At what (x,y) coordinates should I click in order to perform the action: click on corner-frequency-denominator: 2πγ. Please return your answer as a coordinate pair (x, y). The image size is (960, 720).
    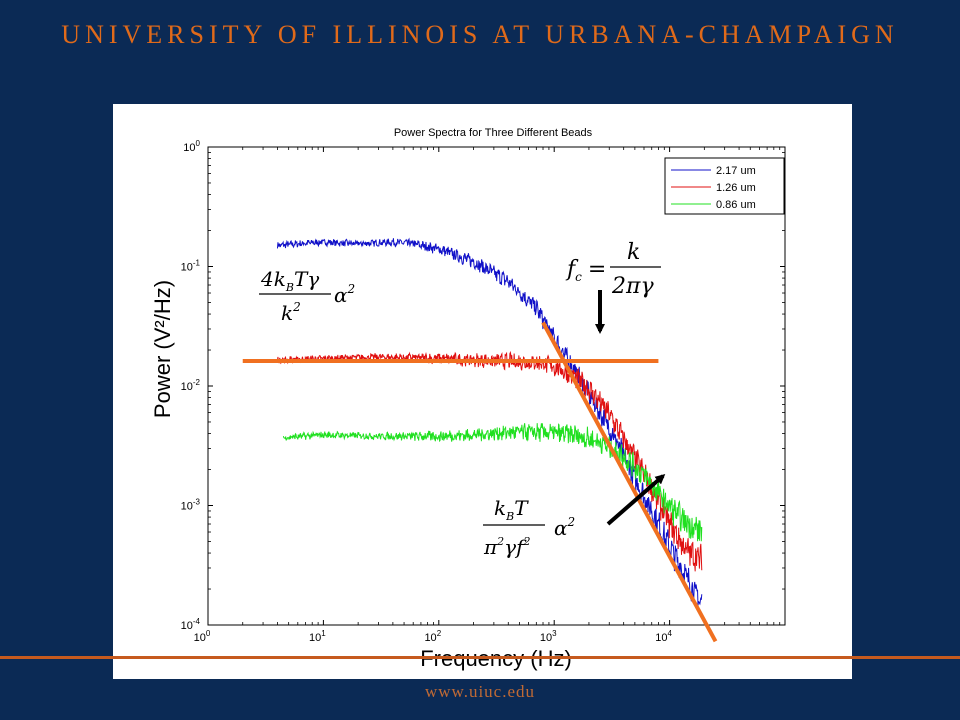
    Looking at the image, I should click on (632, 286).